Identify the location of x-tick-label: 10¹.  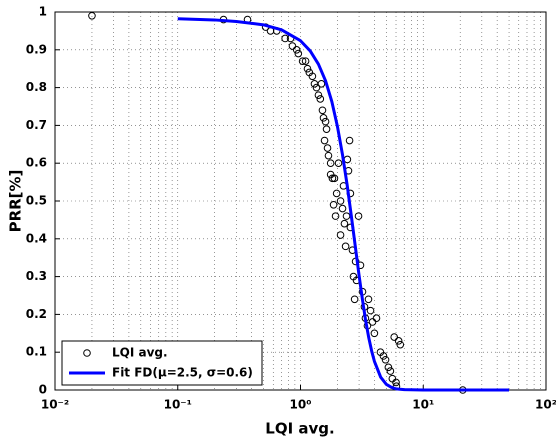
(423, 405).